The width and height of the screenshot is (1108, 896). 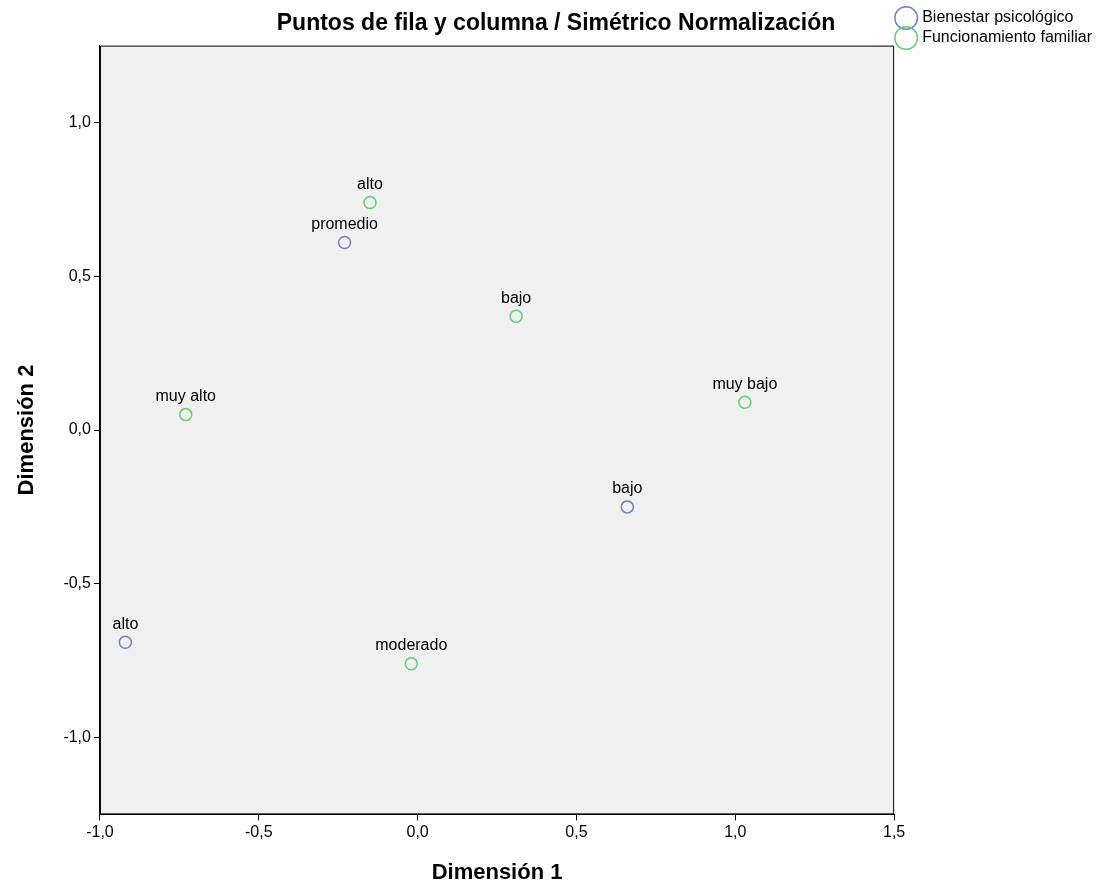 What do you see at coordinates (894, 832) in the screenshot?
I see `x-tick-label: 1,5` at bounding box center [894, 832].